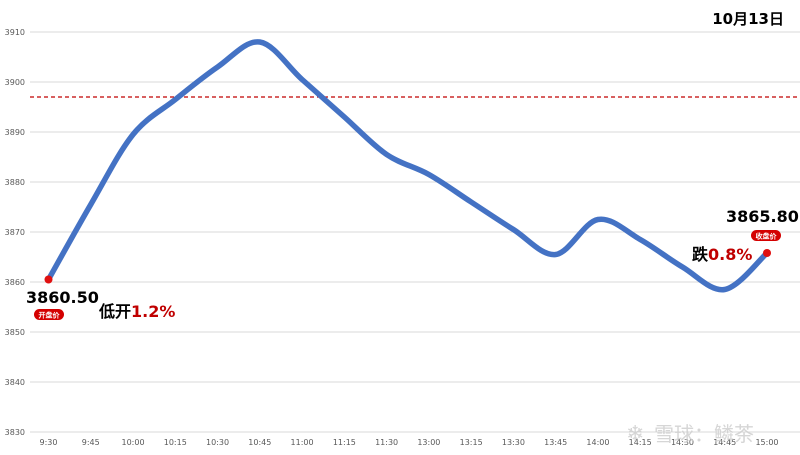  I want to click on close-badge-label: 收盘价, so click(767, 236).